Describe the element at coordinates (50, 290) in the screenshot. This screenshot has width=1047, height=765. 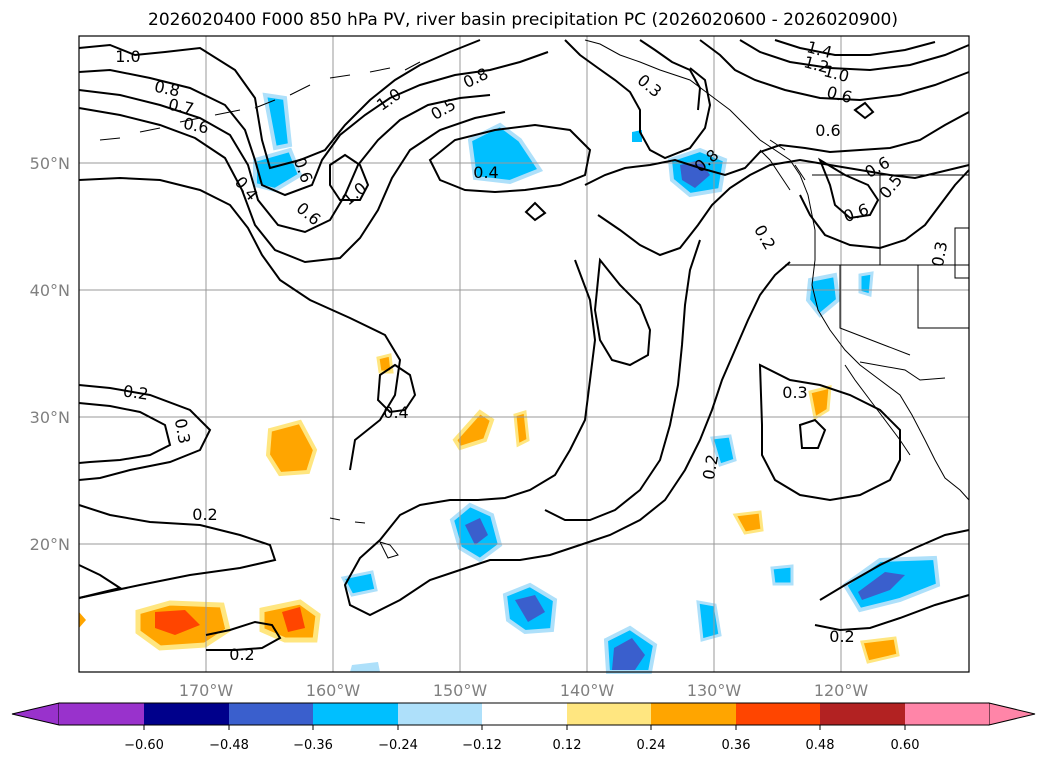
I see `lat-label-40n: 40°N` at that location.